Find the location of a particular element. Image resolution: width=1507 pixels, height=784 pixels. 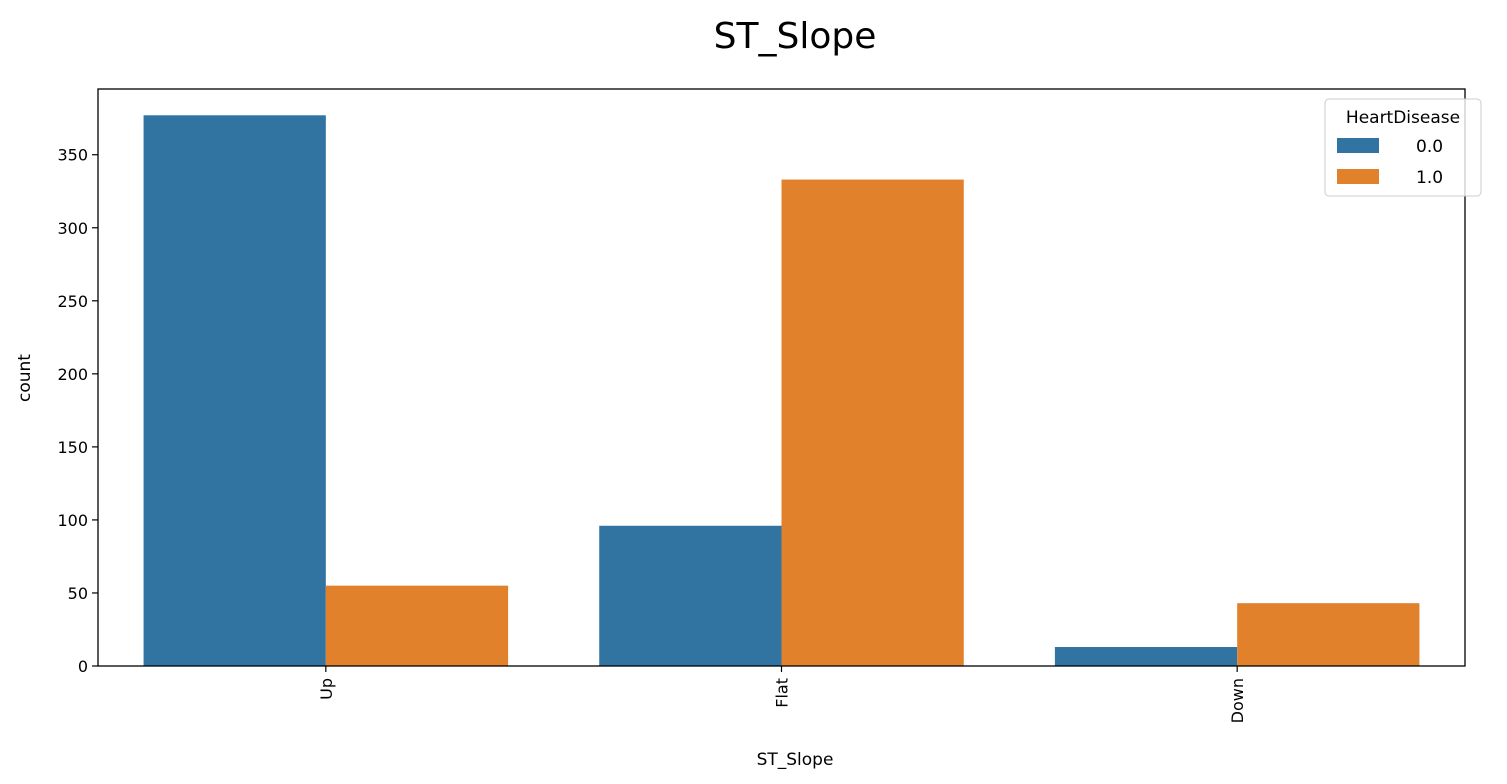

y-tick-label: 350 is located at coordinates (72, 155).